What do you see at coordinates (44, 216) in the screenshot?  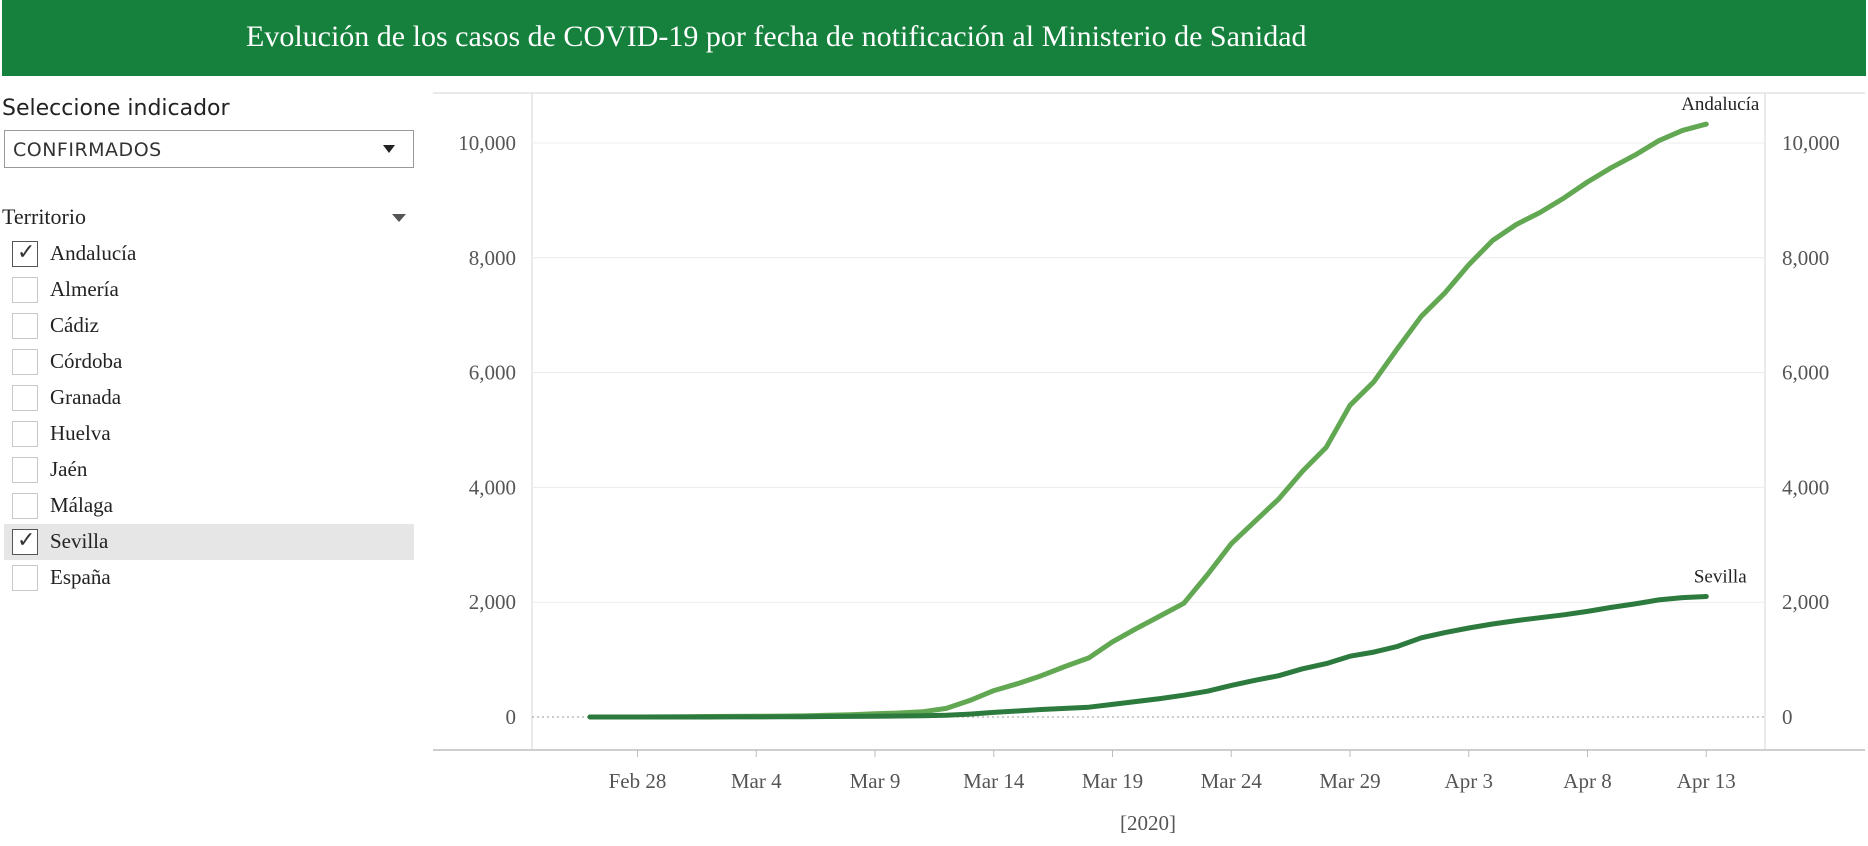 I see `territory-label: Territorio` at bounding box center [44, 216].